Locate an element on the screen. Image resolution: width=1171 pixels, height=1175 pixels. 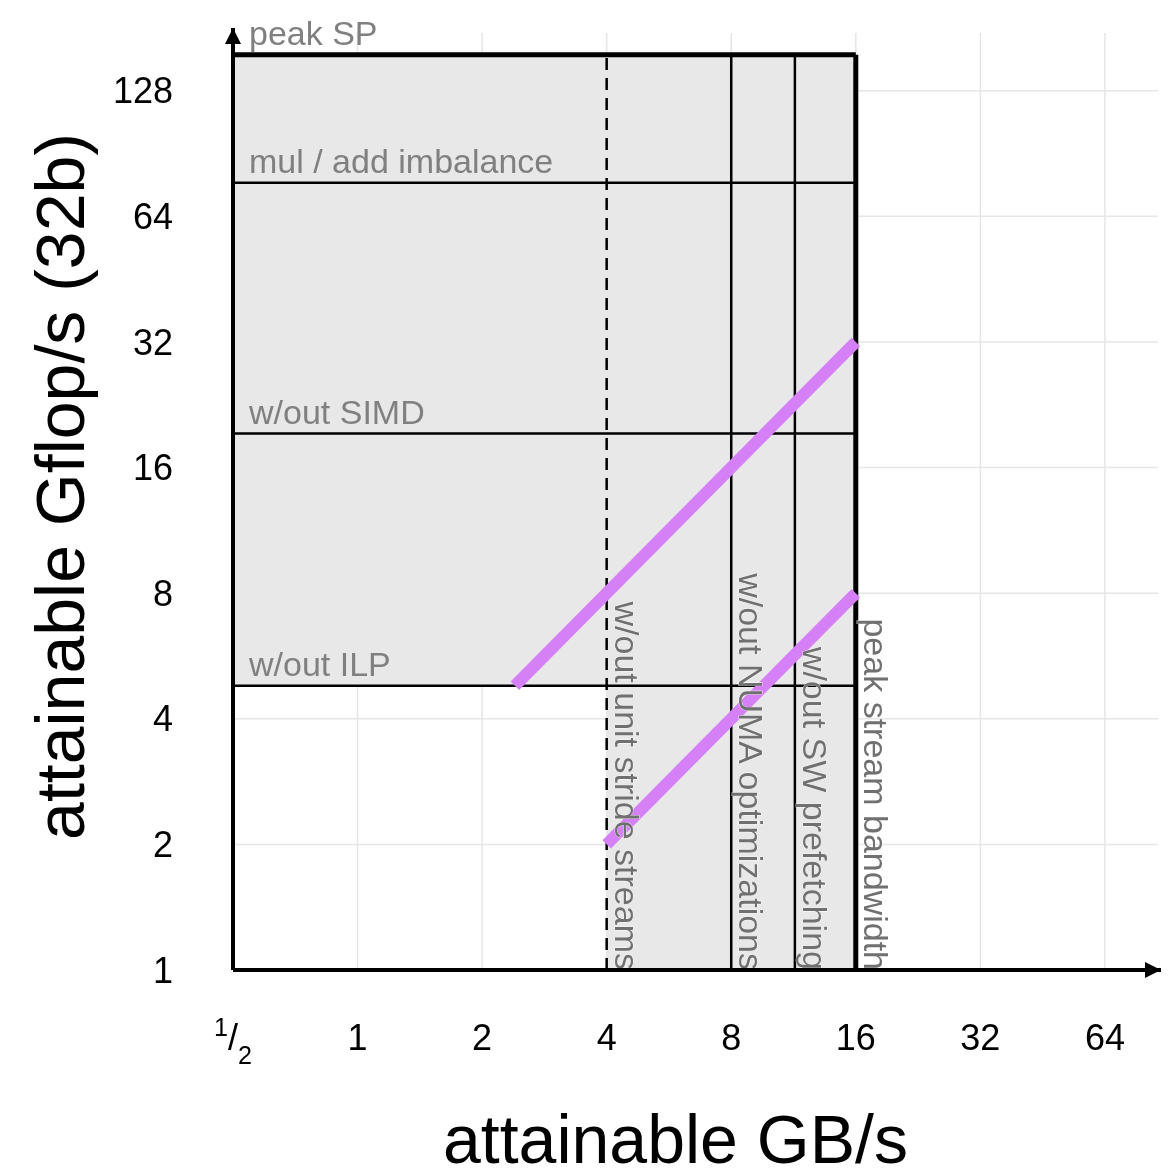
y-tick-label: 2 is located at coordinates (162, 844).